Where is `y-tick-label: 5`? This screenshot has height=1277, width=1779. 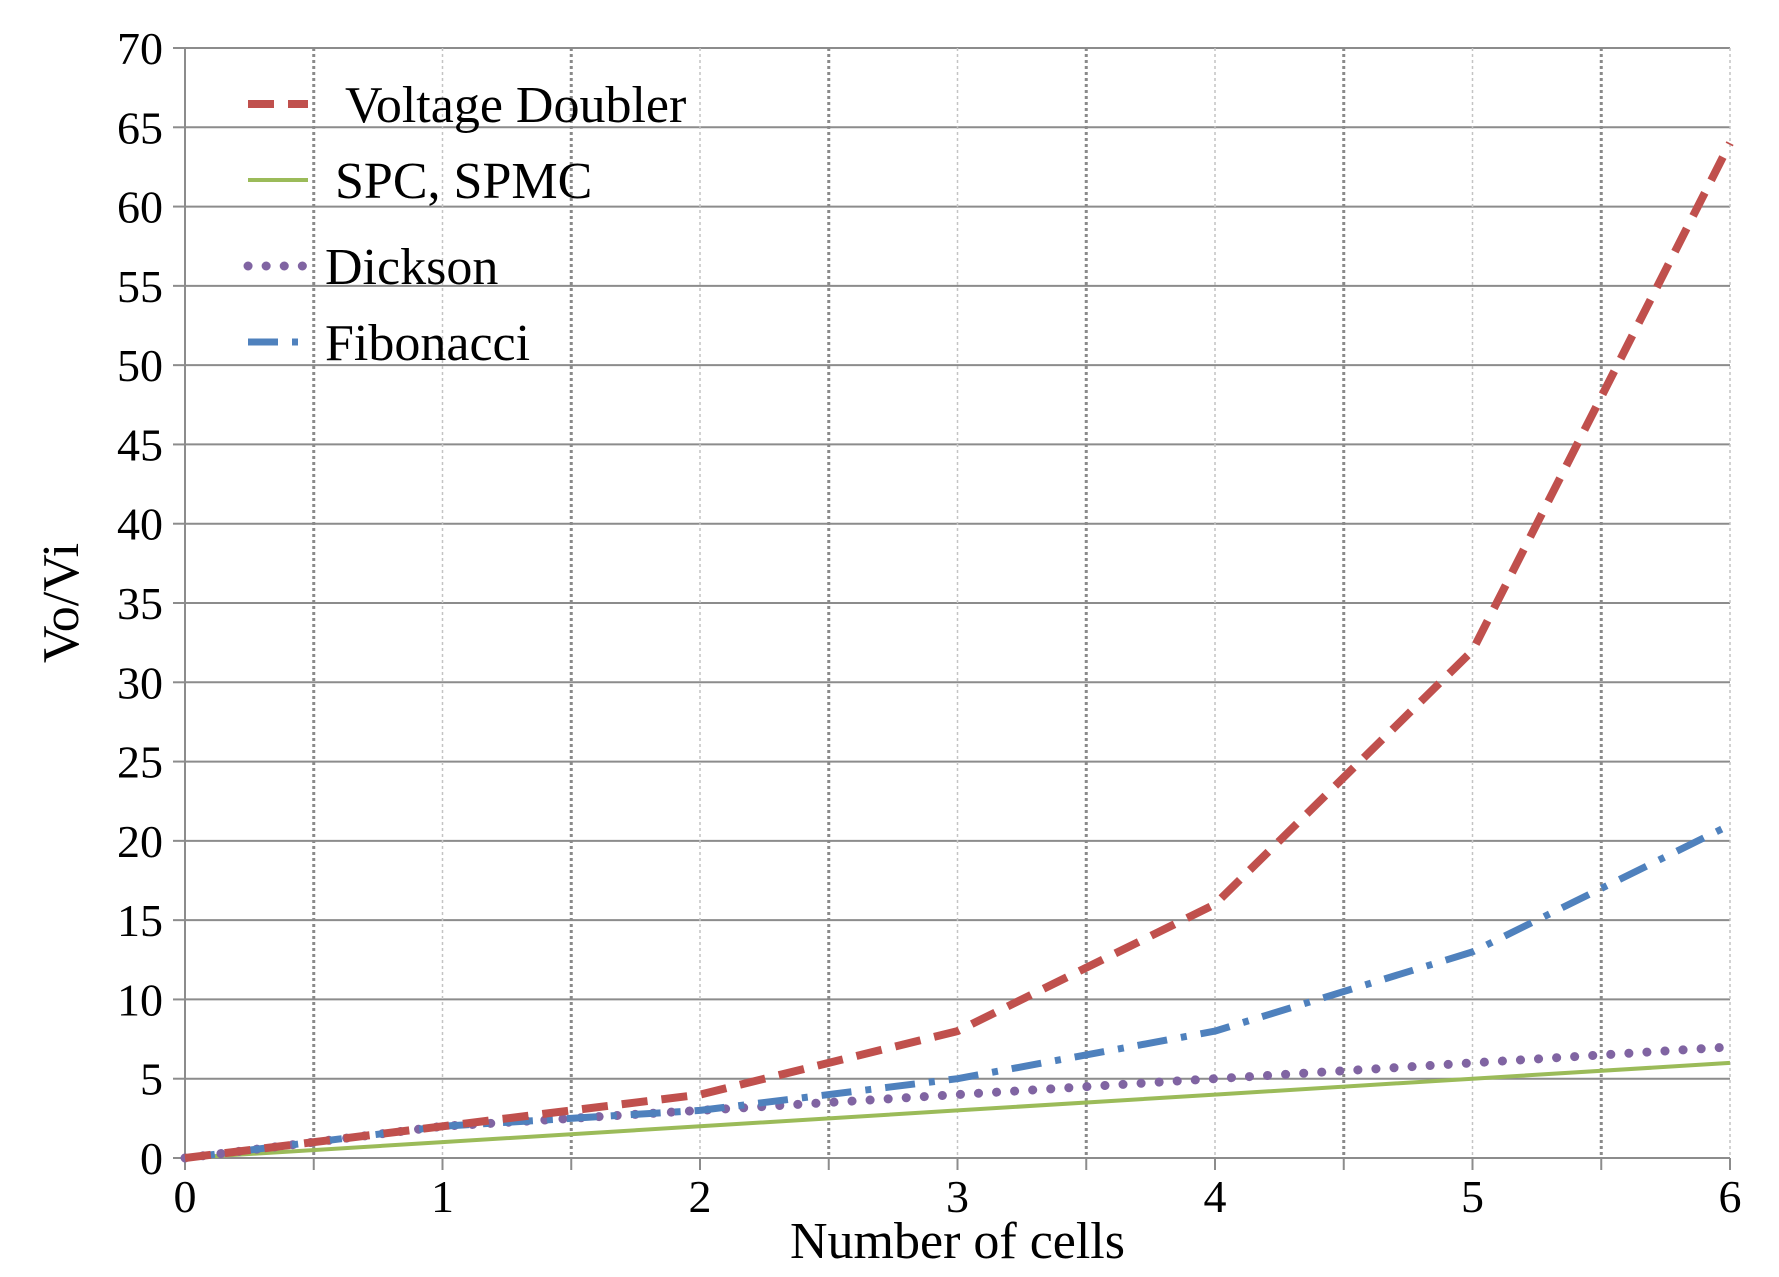
y-tick-label: 5 is located at coordinates (151, 1079).